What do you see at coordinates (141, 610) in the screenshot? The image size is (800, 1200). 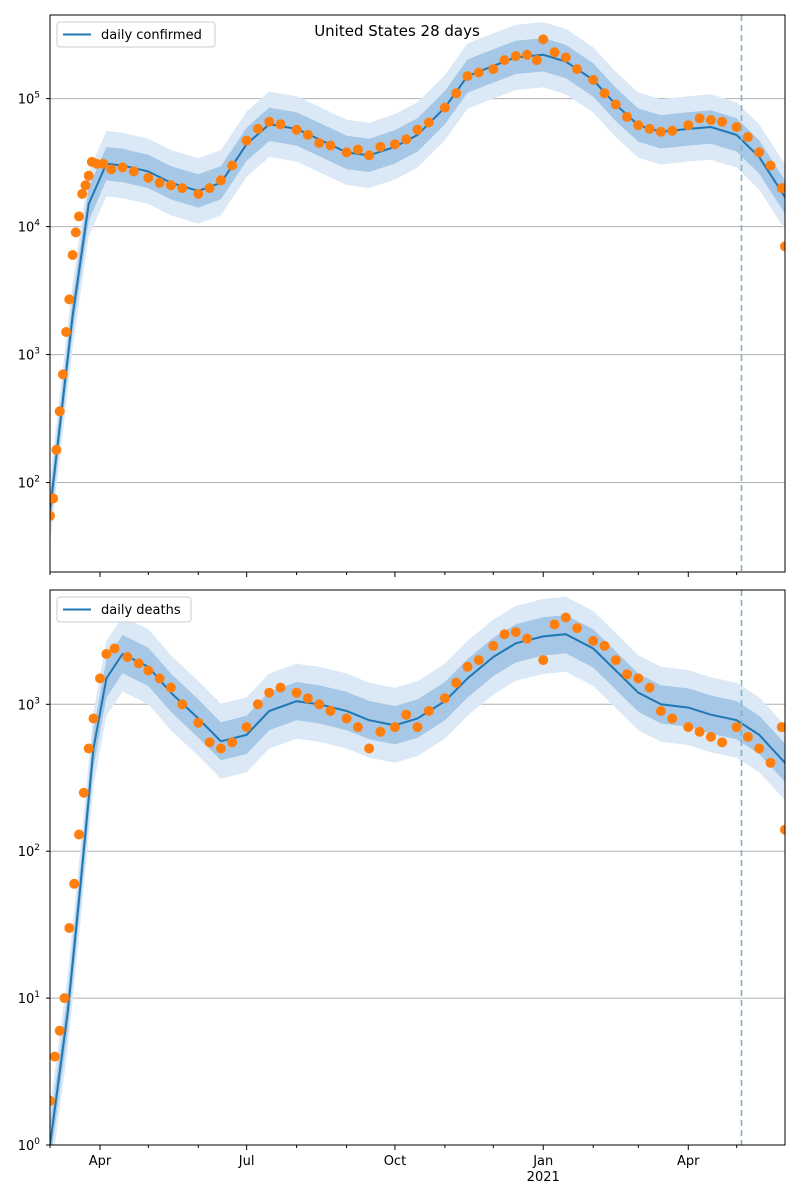 I see `legend-entry-label: daily deaths` at bounding box center [141, 610].